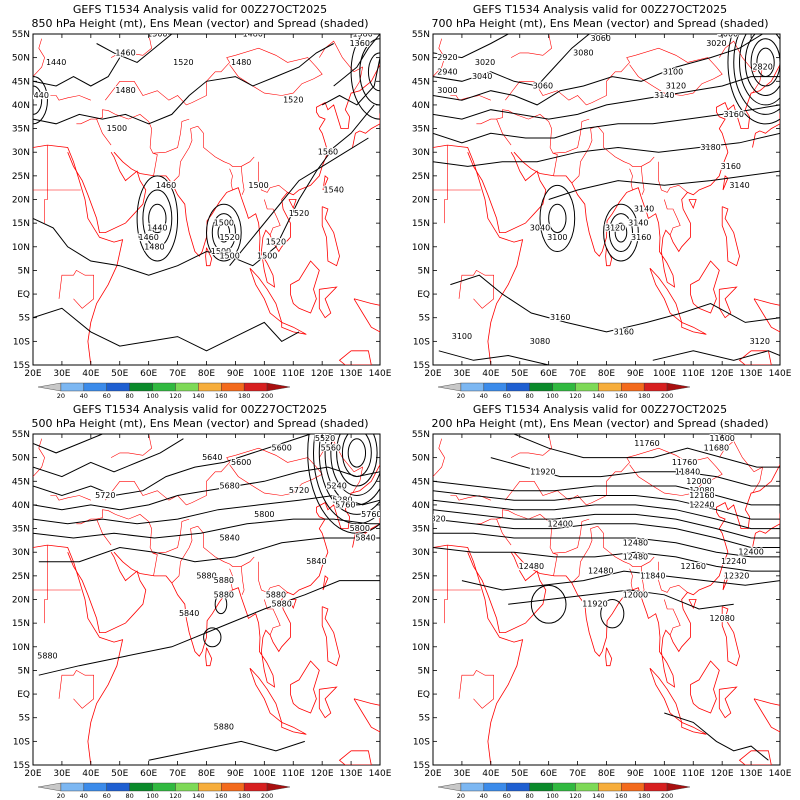 This screenshot has width=800, height=800. Describe the element at coordinates (148, 237) in the screenshot. I see `contour-label: 1460` at that location.